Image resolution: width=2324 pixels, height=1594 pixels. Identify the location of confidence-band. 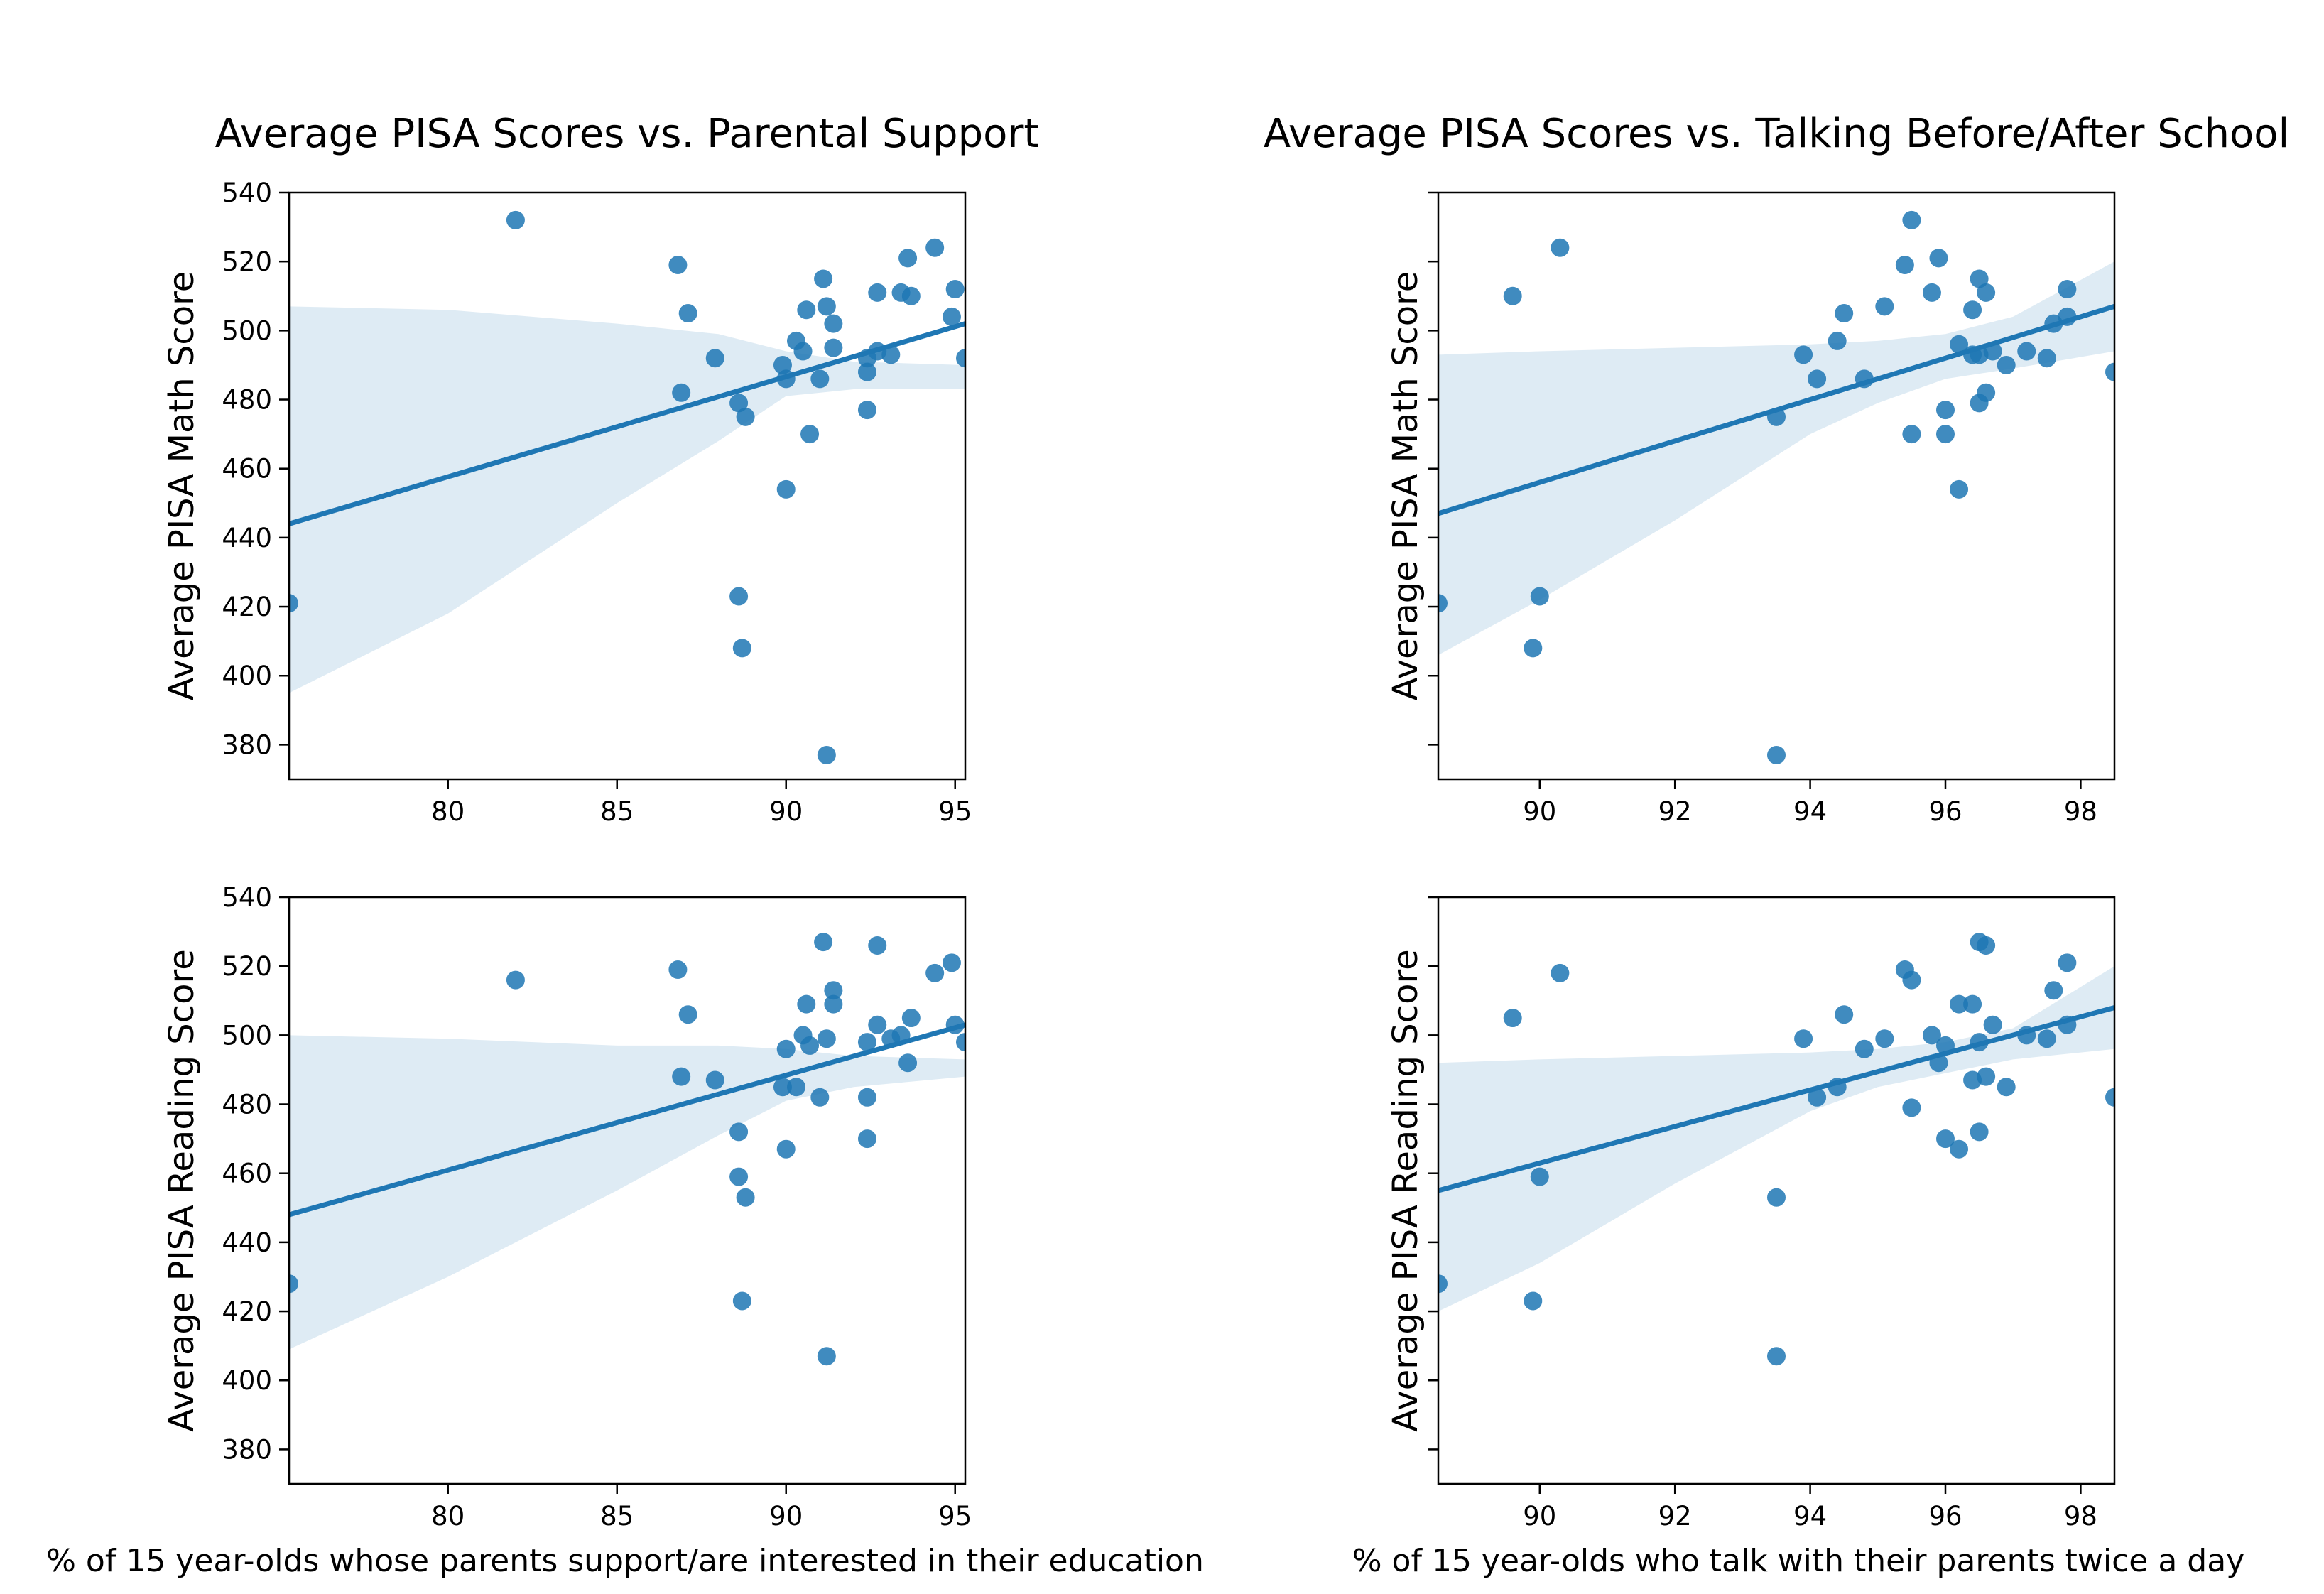
(627, 499).